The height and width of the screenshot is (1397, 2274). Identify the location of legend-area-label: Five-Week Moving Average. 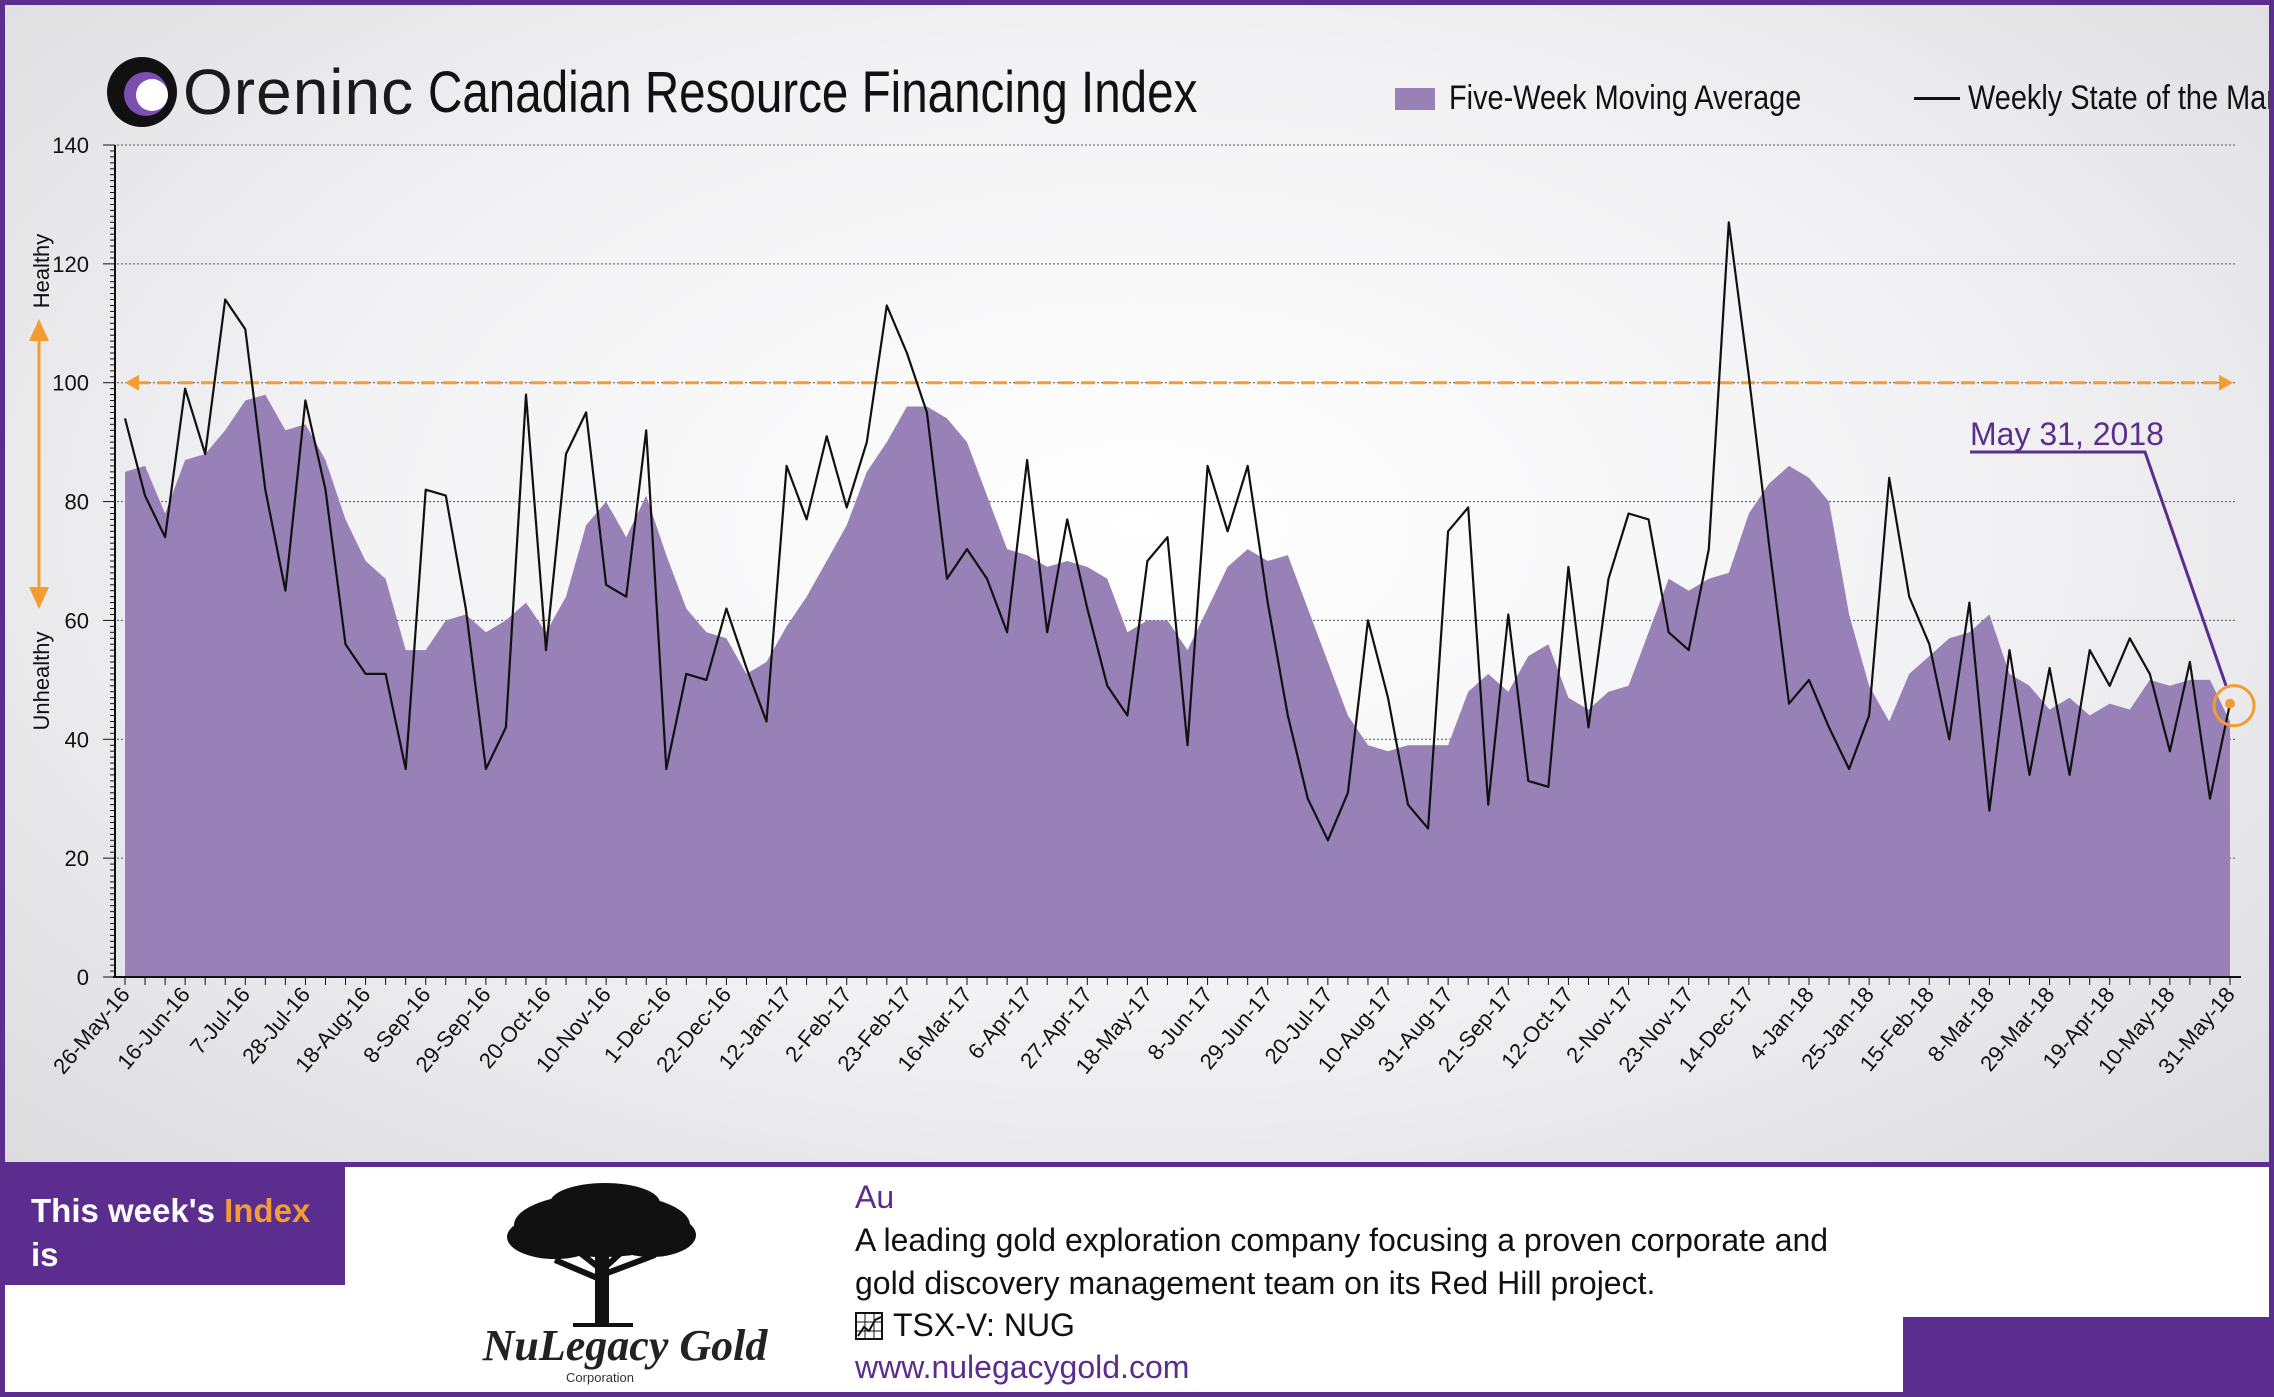
(1625, 98).